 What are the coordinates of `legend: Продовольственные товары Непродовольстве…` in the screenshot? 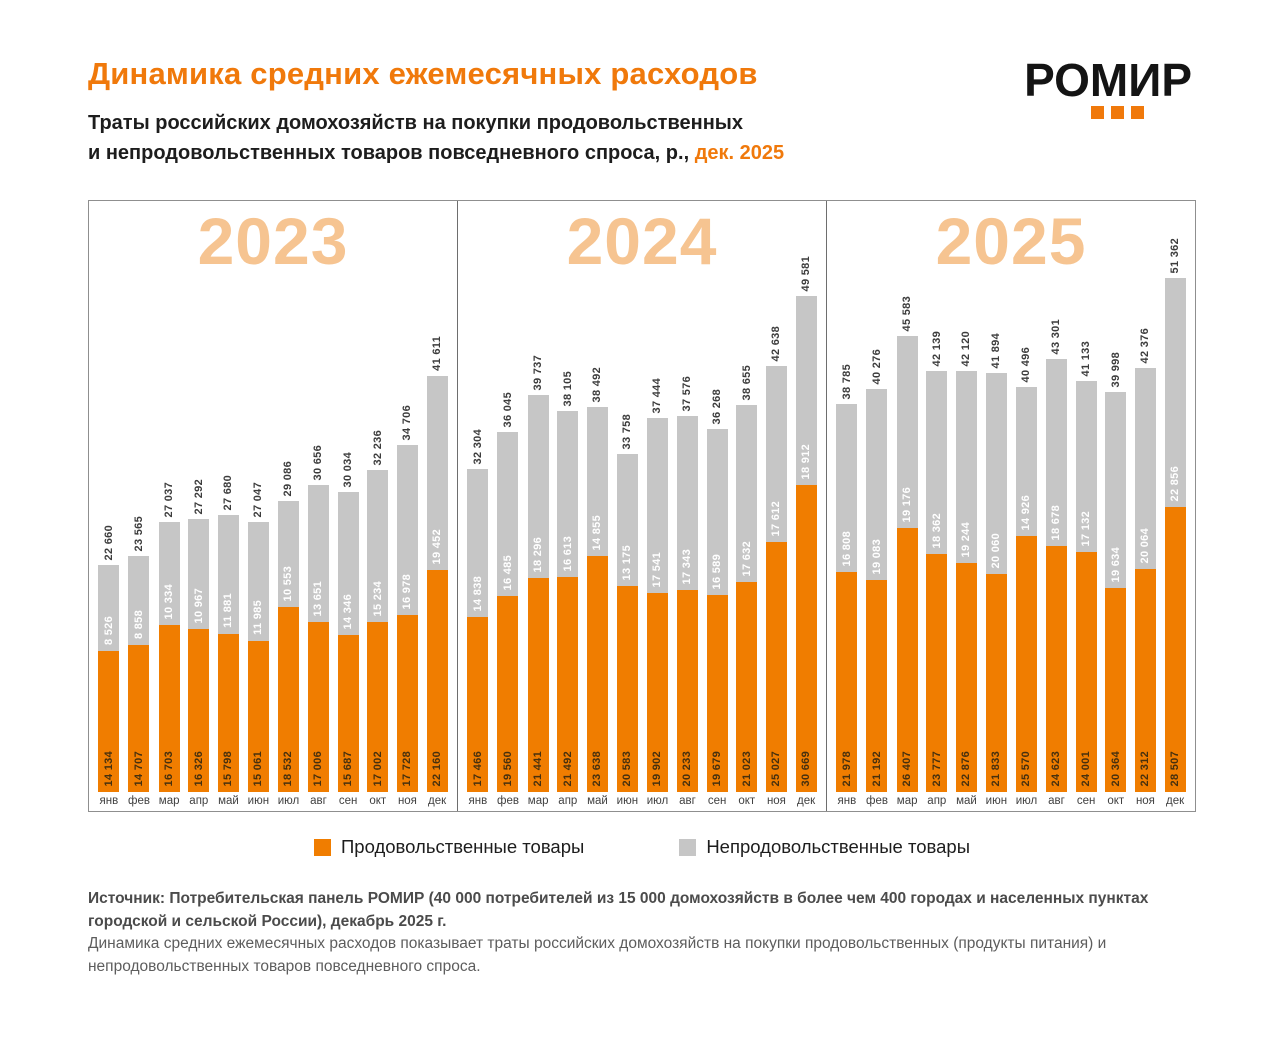 It's located at (642, 847).